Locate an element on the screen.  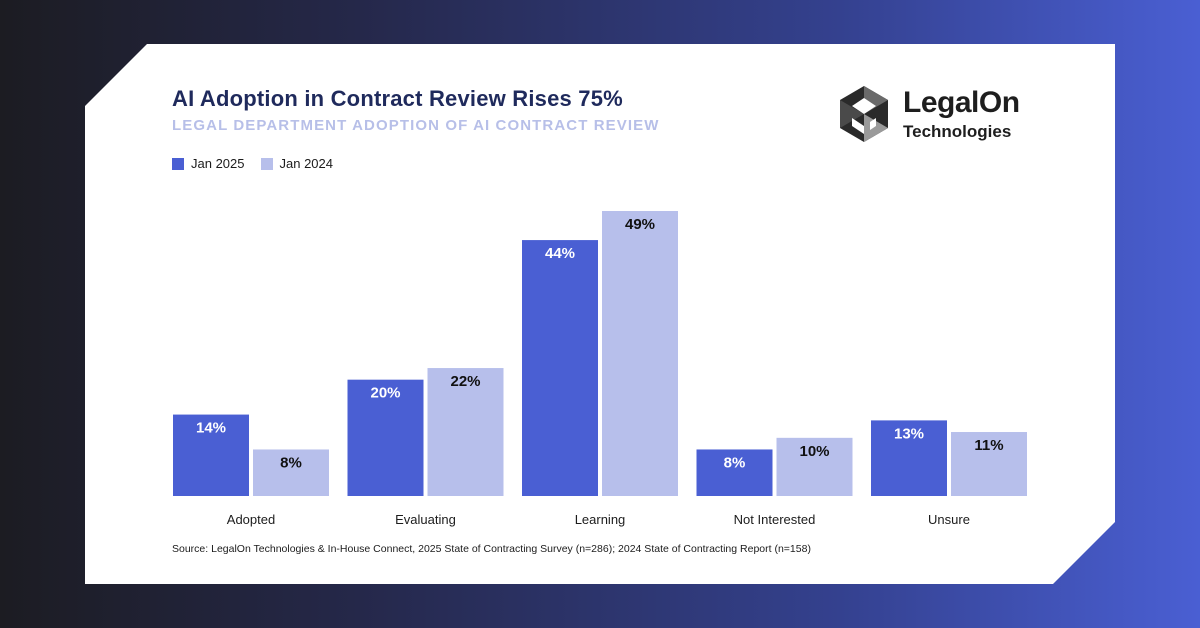
bar-label-unsure-2025: 13% is located at coordinates (909, 433).